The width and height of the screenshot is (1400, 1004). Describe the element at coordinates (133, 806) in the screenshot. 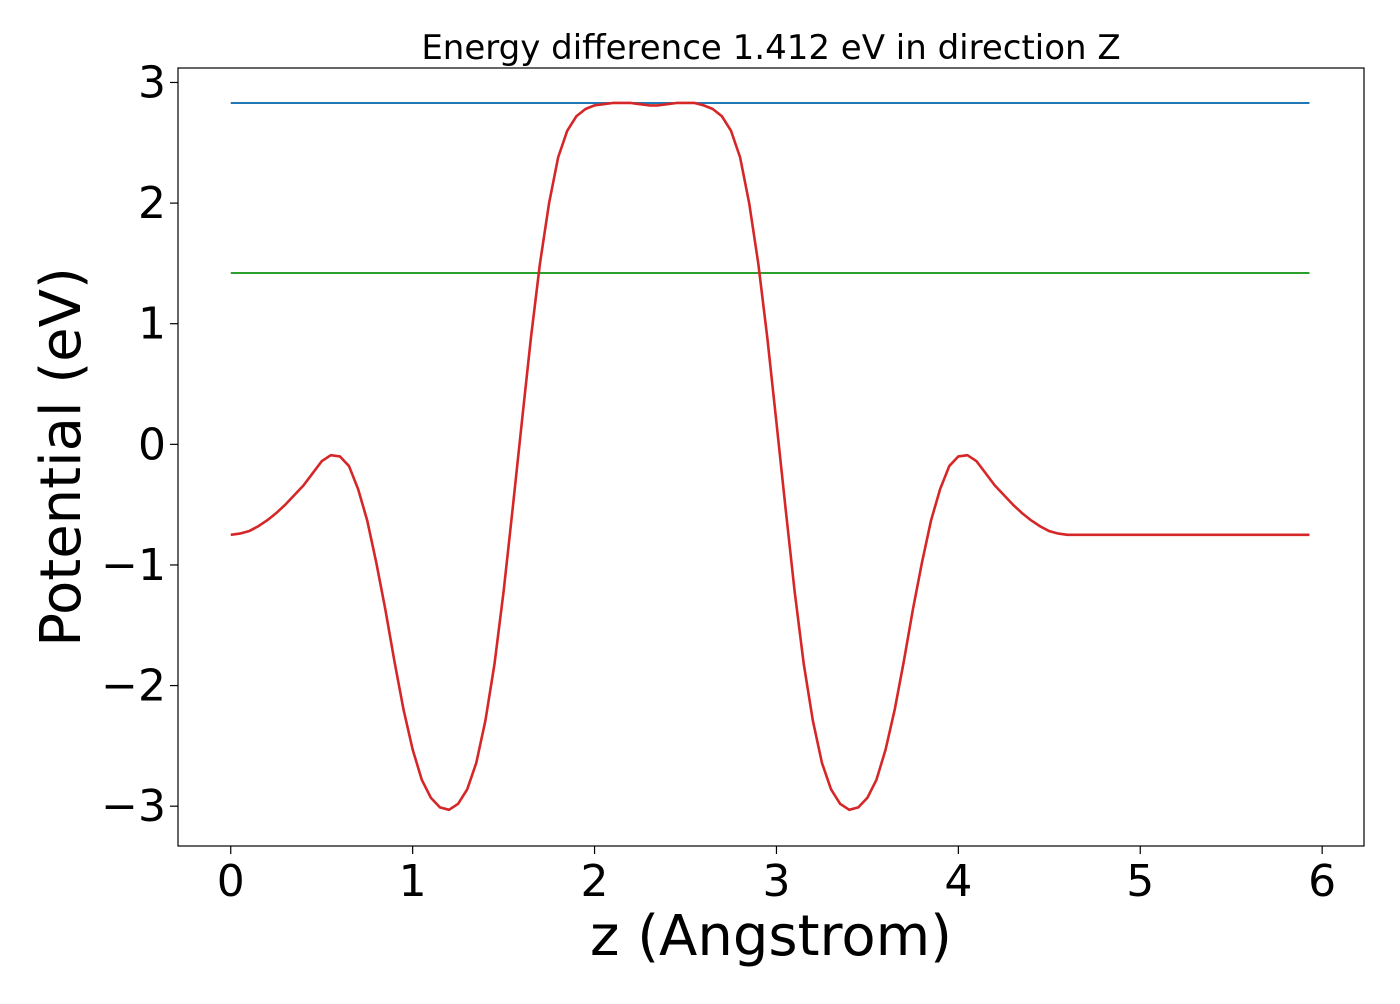

I see `y-tick-label: −3` at that location.